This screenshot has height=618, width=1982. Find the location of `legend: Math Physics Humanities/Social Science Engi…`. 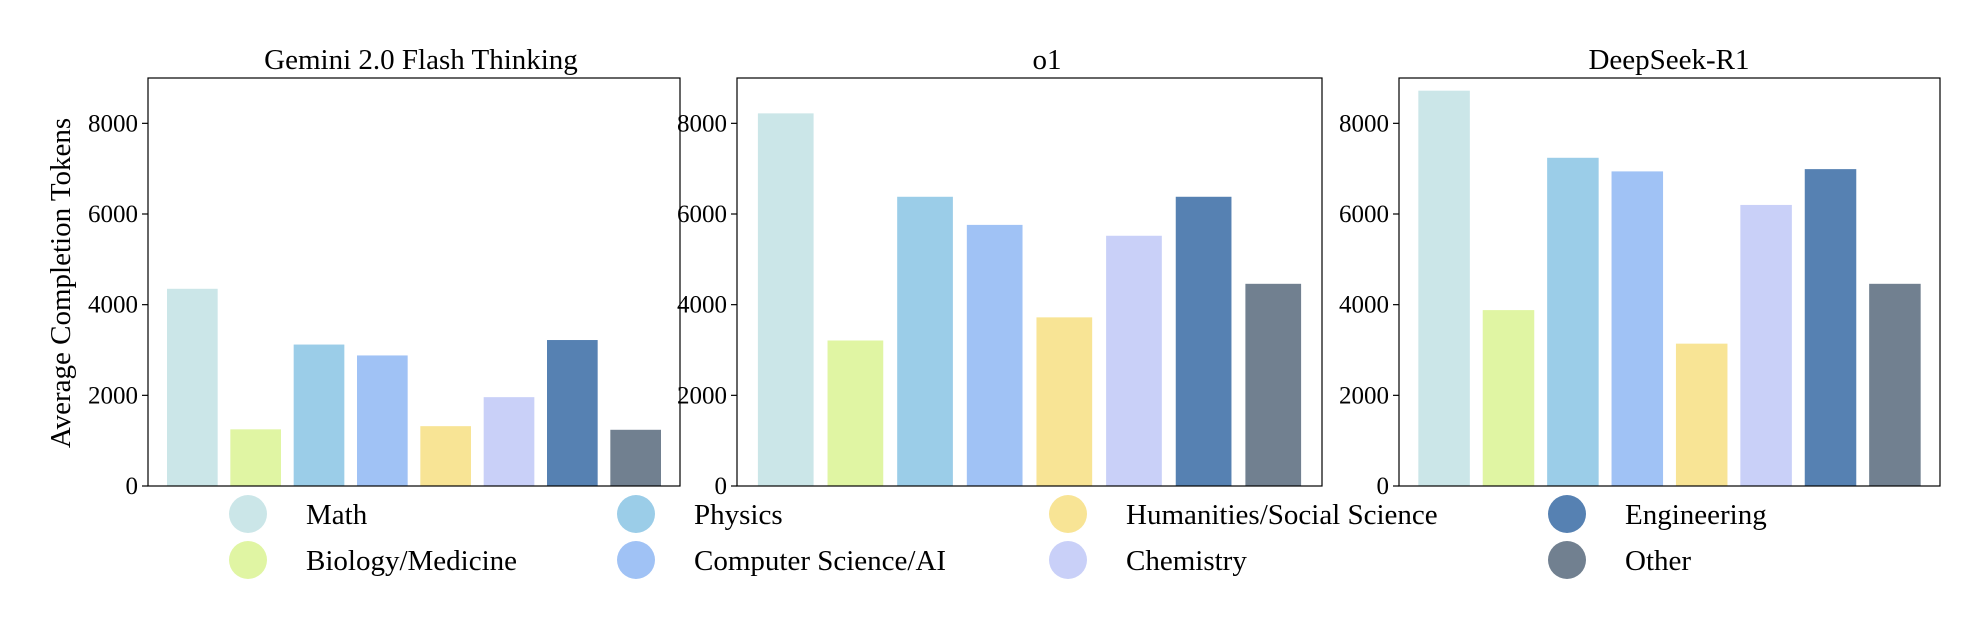

legend: Math Physics Humanities/Social Science Engi… is located at coordinates (998, 537).